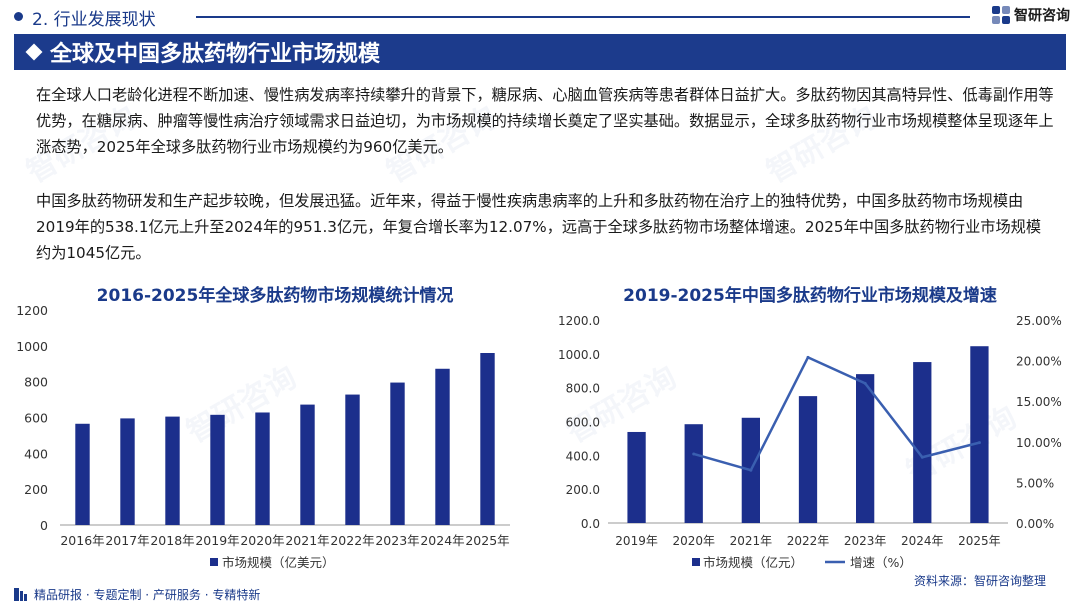 The width and height of the screenshot is (1080, 606). I want to click on growth-line, so click(836, 414).